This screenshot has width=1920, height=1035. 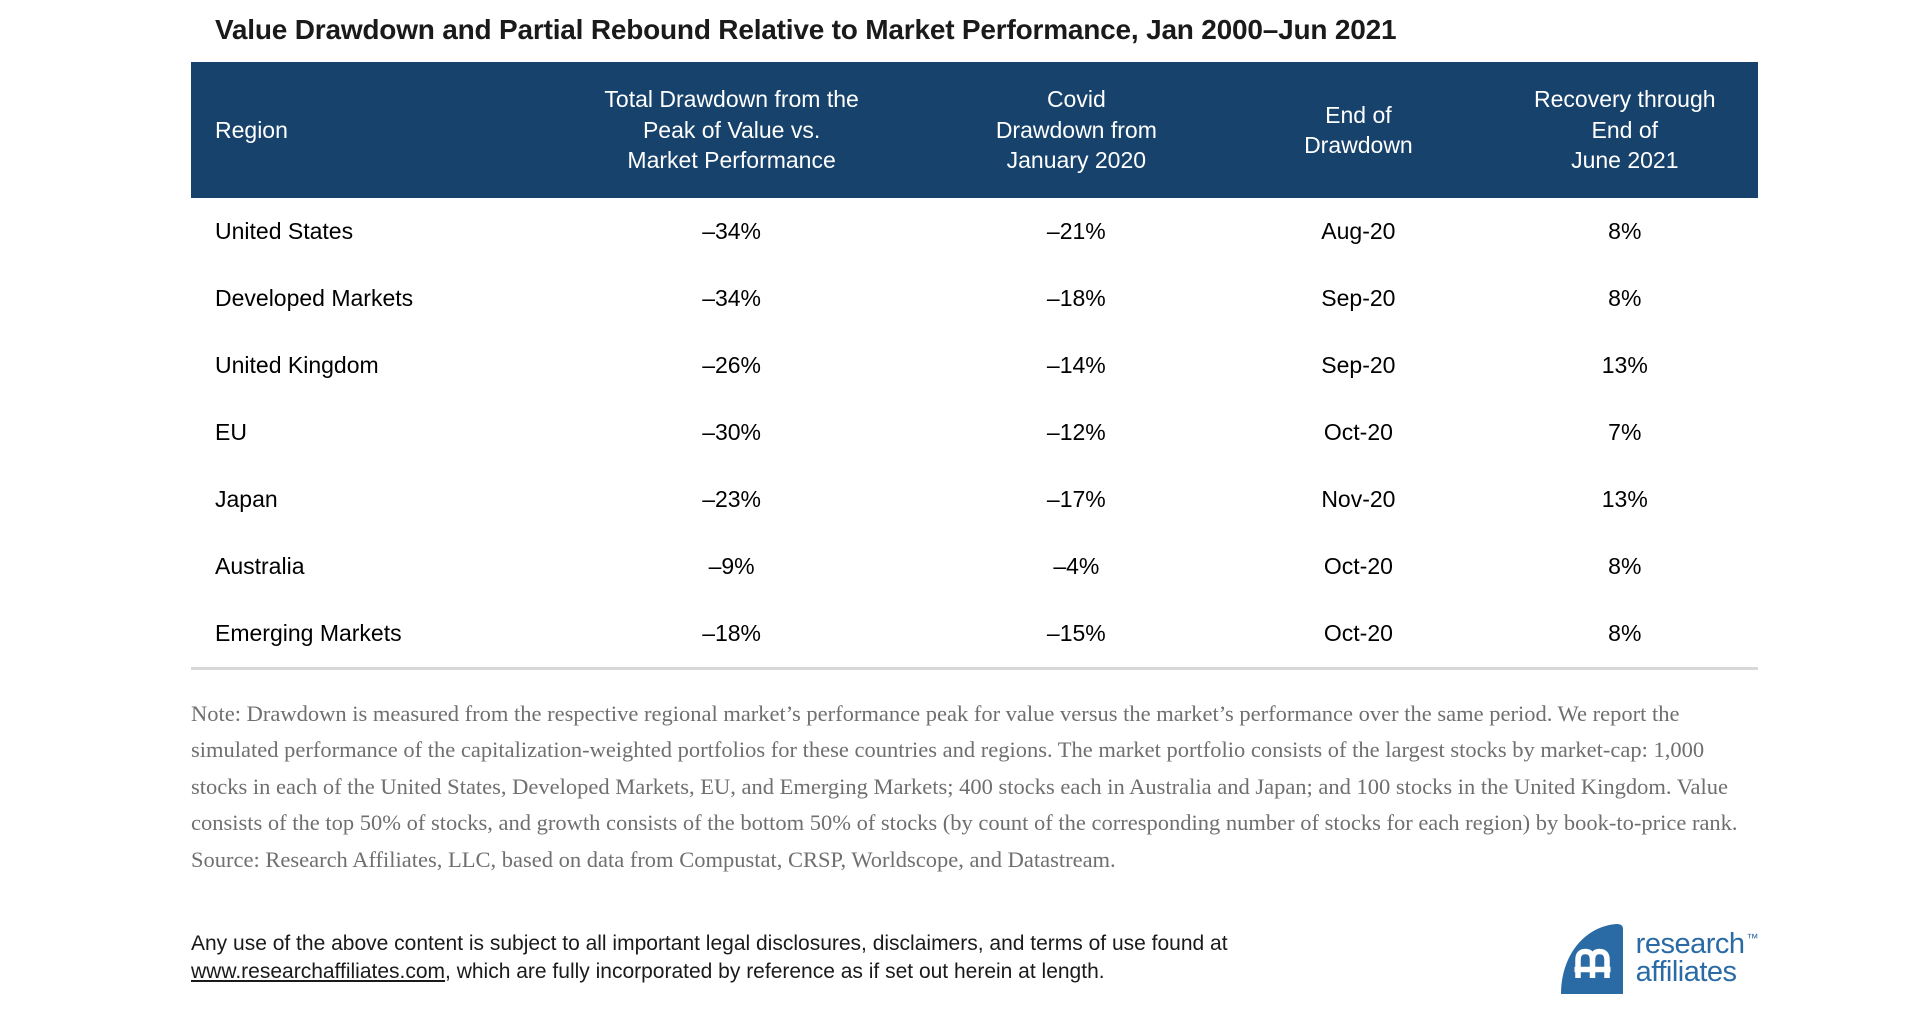 What do you see at coordinates (1076, 231) in the screenshot?
I see `value-cell: –21%` at bounding box center [1076, 231].